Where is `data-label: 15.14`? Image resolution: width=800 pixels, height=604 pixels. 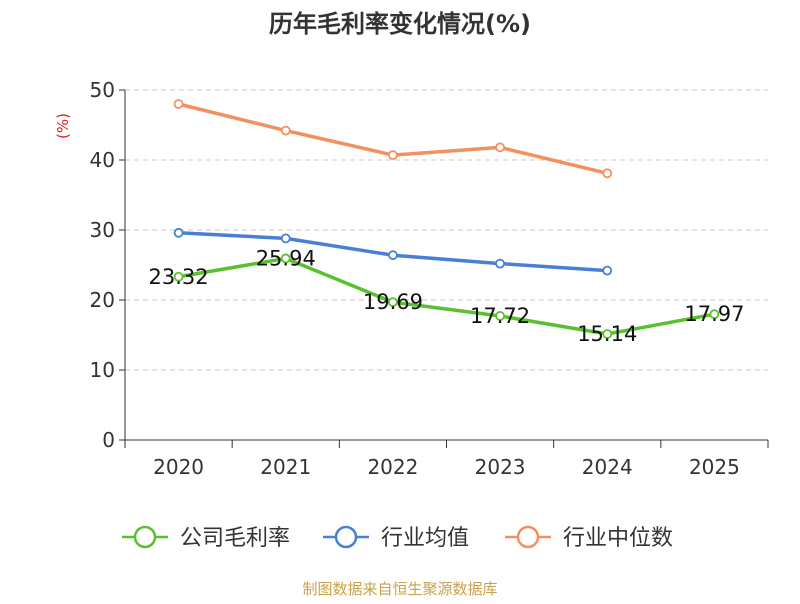 data-label: 15.14 is located at coordinates (607, 334).